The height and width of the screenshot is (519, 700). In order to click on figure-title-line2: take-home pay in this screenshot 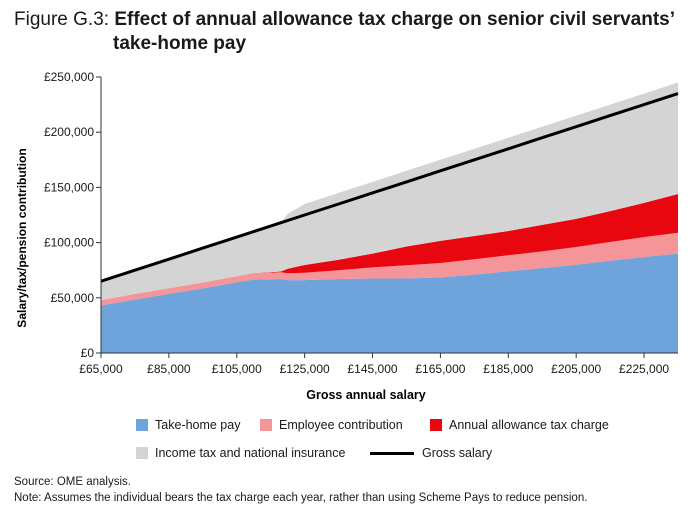, I will do `click(180, 43)`.